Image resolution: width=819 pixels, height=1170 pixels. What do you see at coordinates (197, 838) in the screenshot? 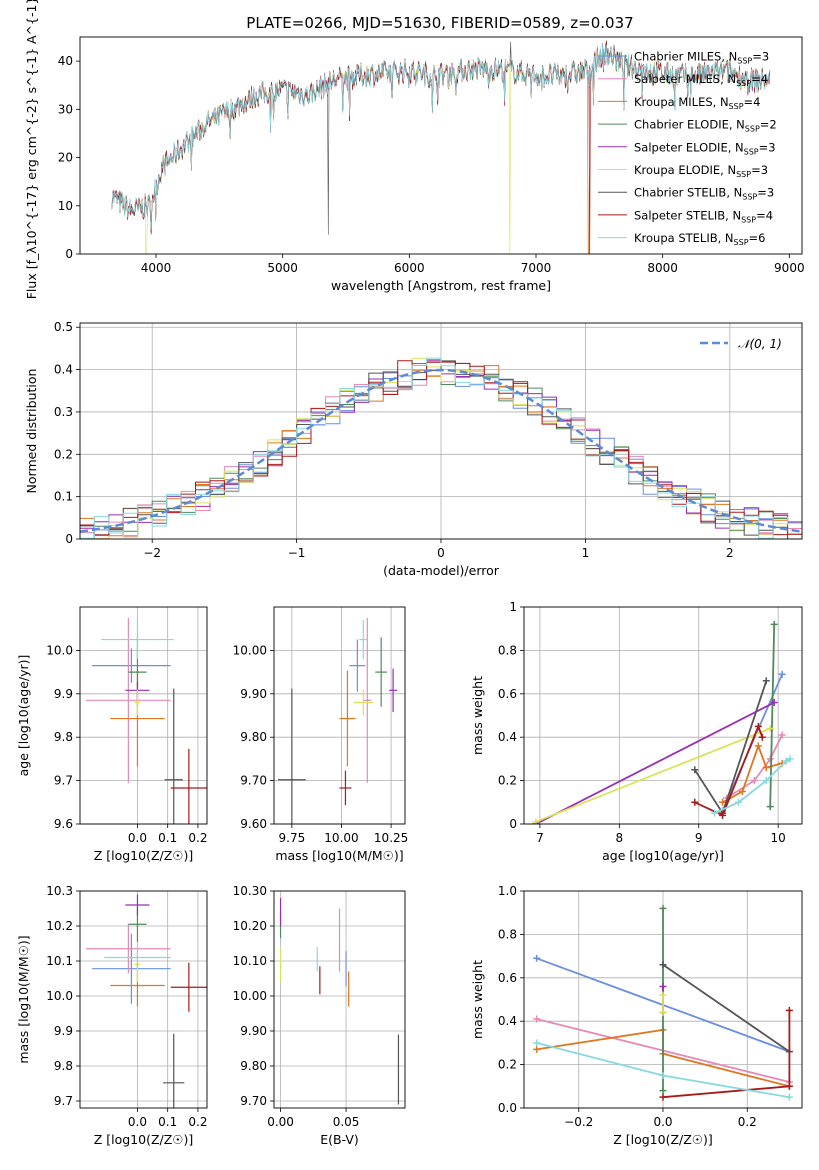
I see `x-tick-label: 0.2` at bounding box center [197, 838].